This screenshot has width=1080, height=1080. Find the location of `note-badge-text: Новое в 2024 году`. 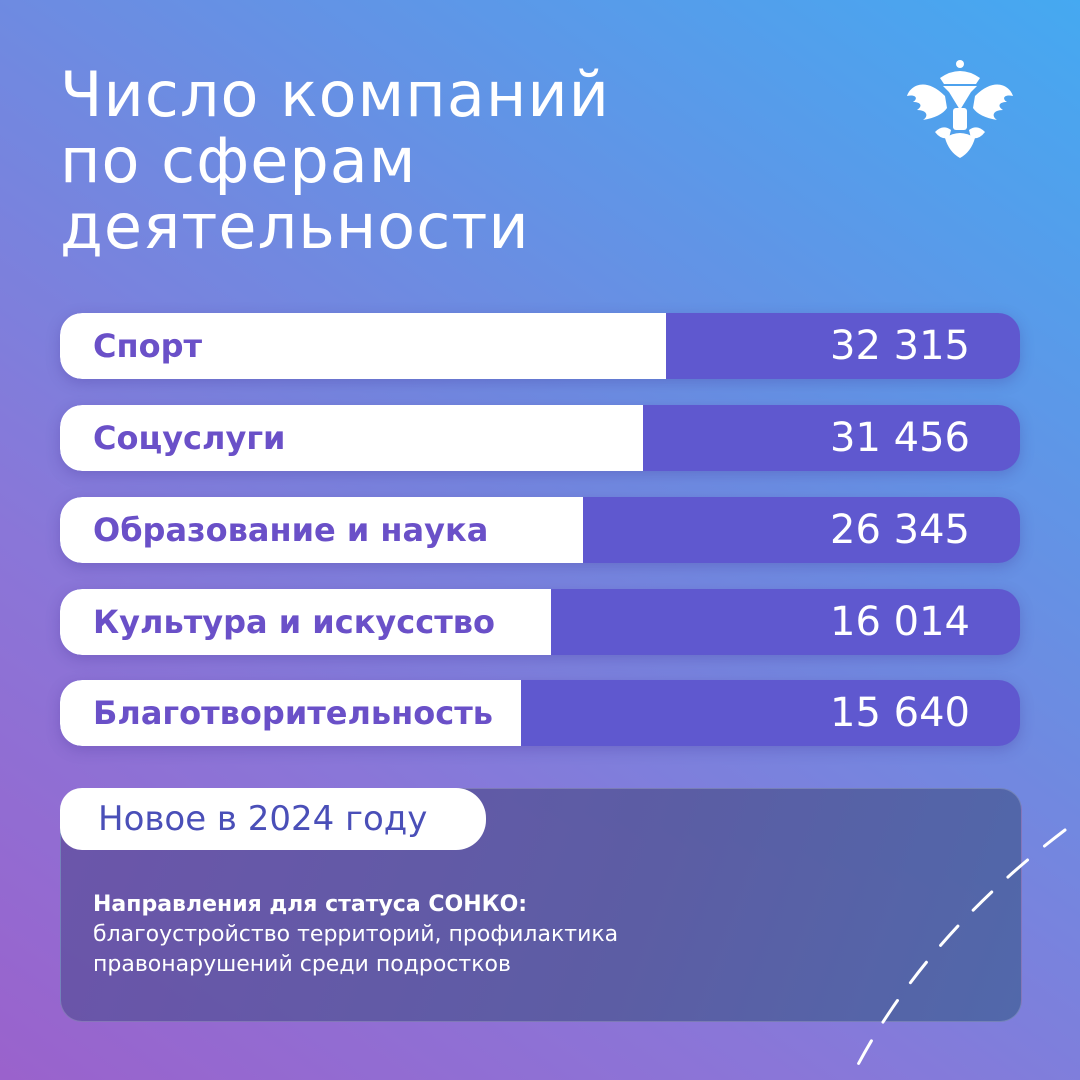

note-badge-text: Новое в 2024 году is located at coordinates (263, 819).